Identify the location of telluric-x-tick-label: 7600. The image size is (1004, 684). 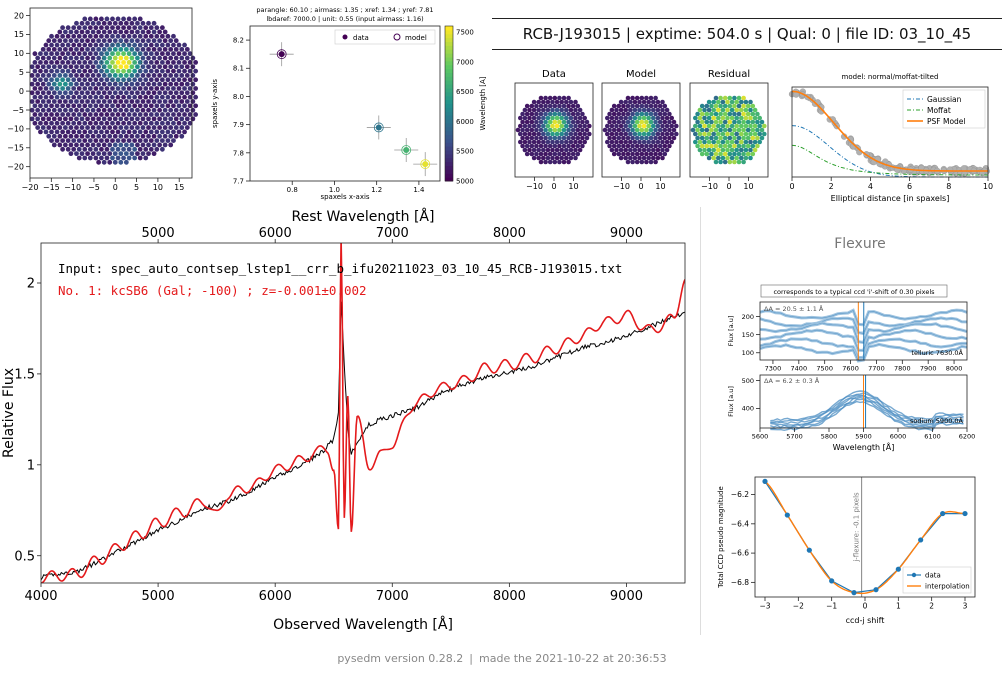
(850, 369).